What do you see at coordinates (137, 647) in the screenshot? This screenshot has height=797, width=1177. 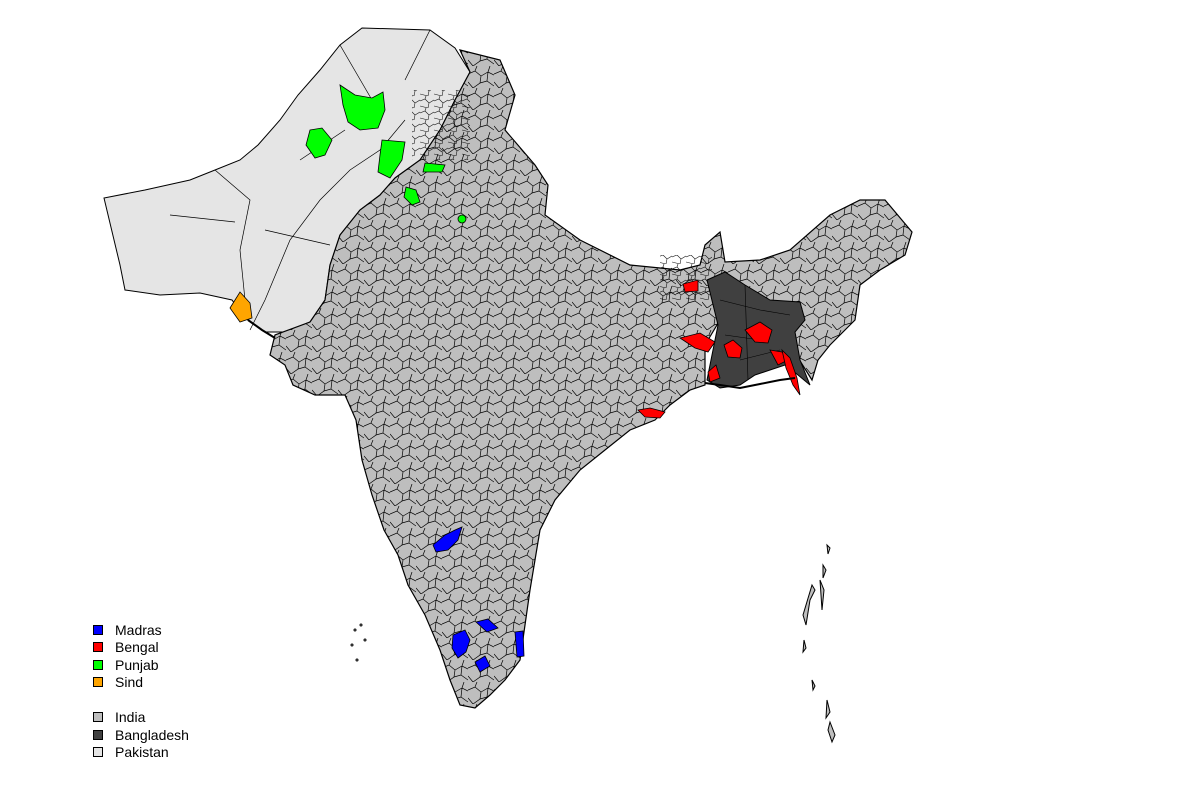 I see `legend-label: Bengal` at bounding box center [137, 647].